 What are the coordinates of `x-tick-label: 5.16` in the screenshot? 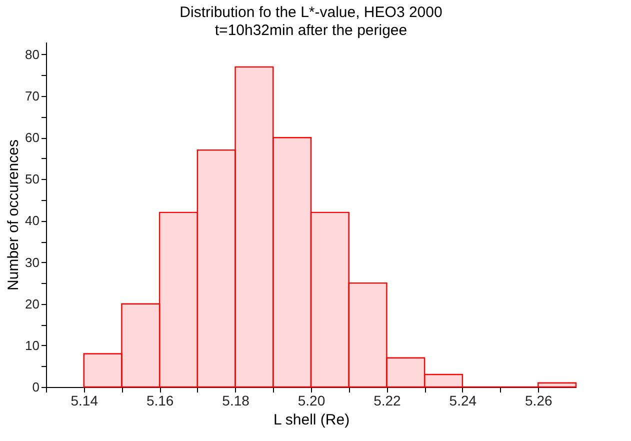 It's located at (160, 400).